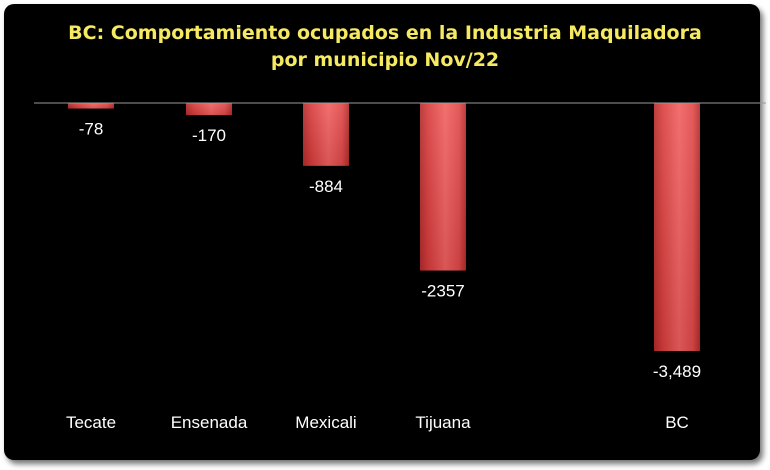 The image size is (770, 470). What do you see at coordinates (209, 109) in the screenshot?
I see `bar-shade-ensenada` at bounding box center [209, 109].